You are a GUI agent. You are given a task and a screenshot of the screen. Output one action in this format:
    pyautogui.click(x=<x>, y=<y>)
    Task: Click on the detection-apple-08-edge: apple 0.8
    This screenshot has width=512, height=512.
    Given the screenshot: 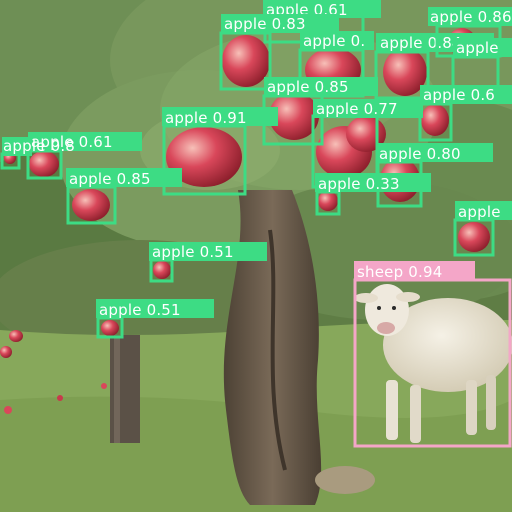 What is the action you would take?
    pyautogui.click(x=37, y=153)
    